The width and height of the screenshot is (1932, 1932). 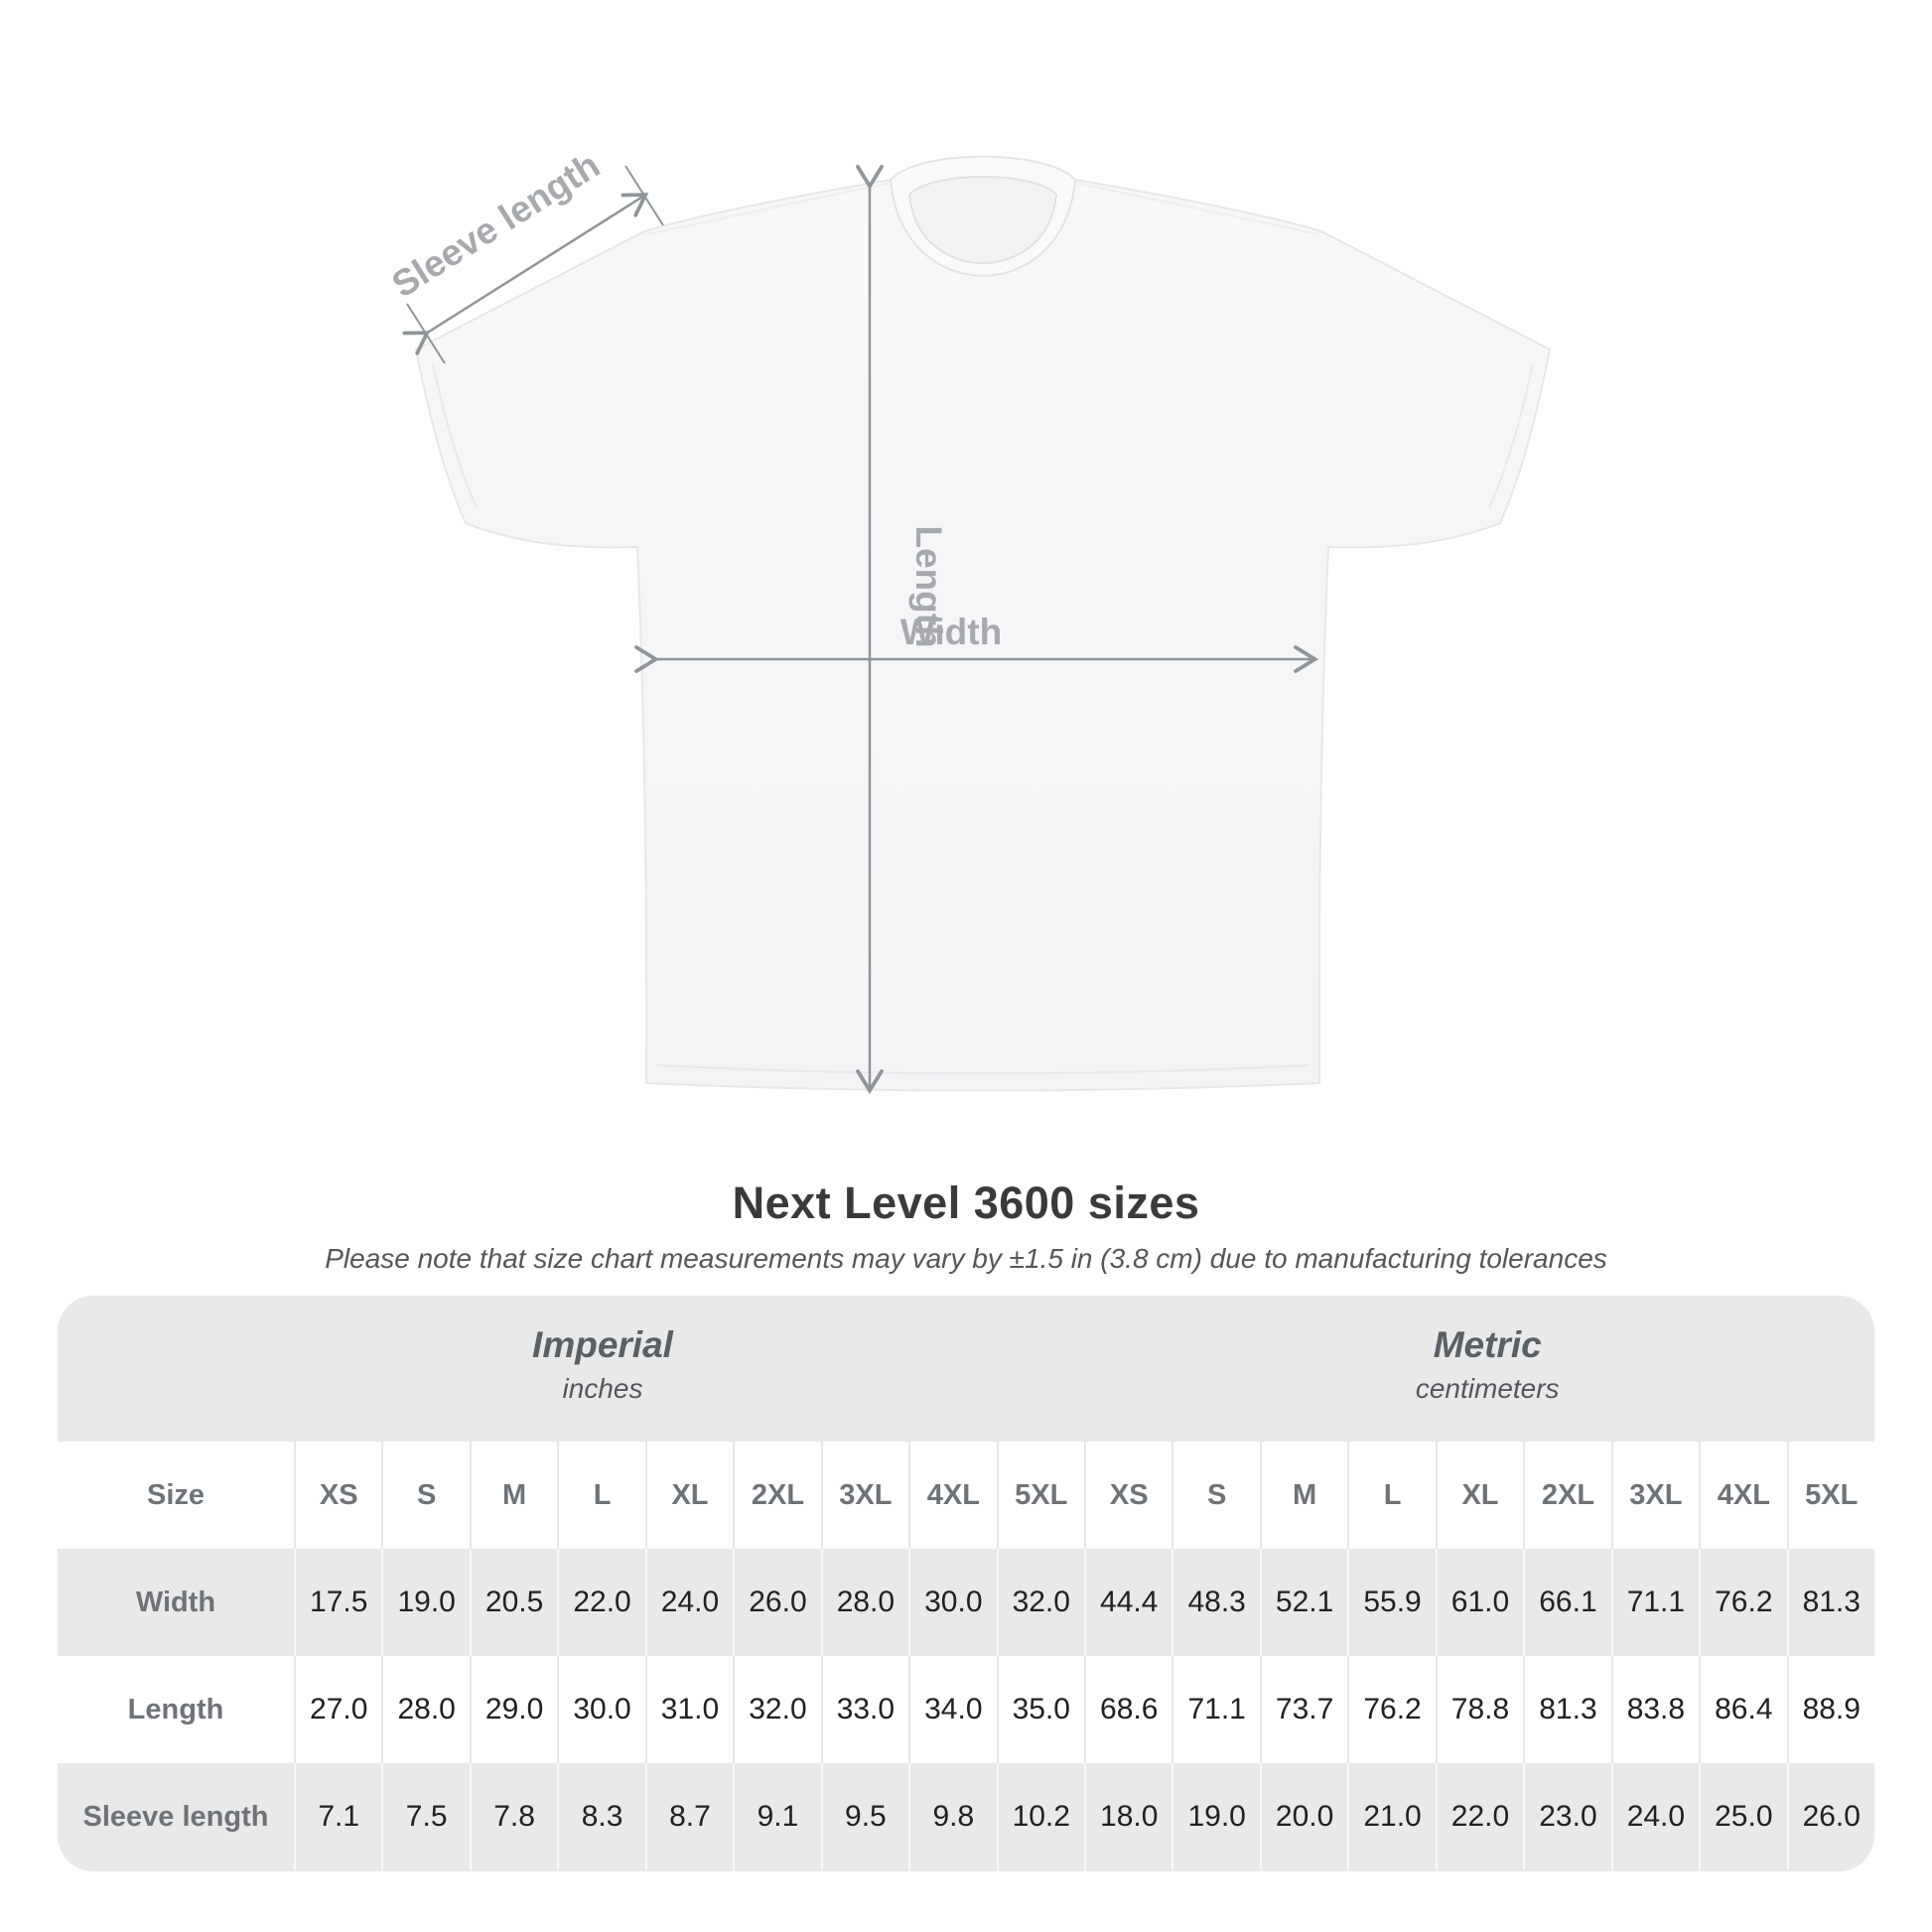 I want to click on sleeve-3xl-cm: 24.0, so click(x=1655, y=1817).